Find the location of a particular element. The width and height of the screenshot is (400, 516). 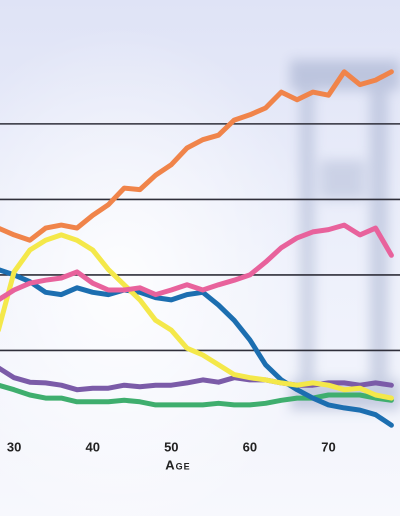

x-axis-label: Age is located at coordinates (177, 464).